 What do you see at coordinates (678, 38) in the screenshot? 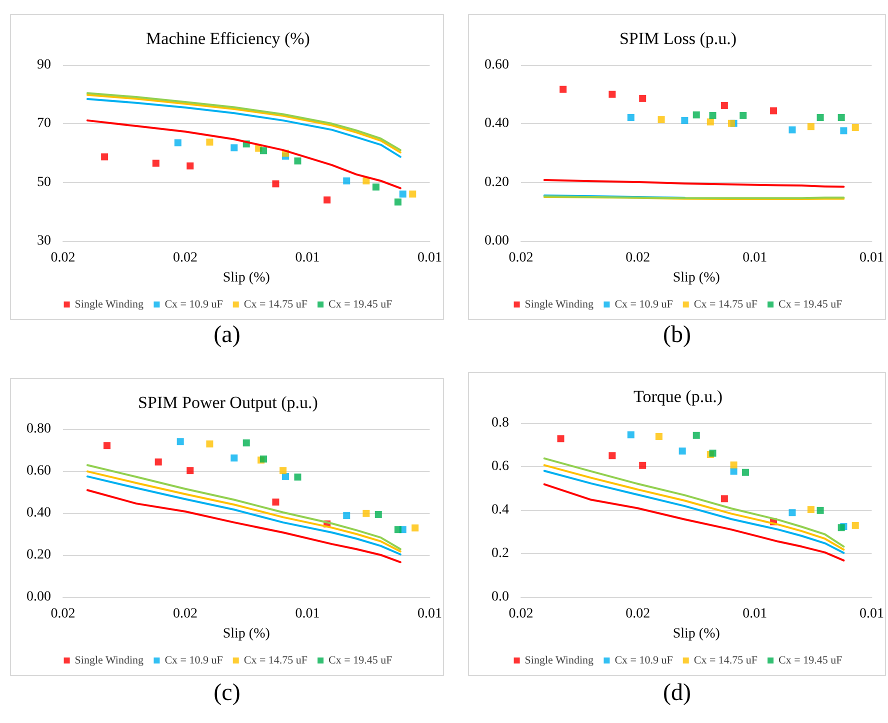
I see `chart-title: SPIM Loss (p.u.)` at bounding box center [678, 38].